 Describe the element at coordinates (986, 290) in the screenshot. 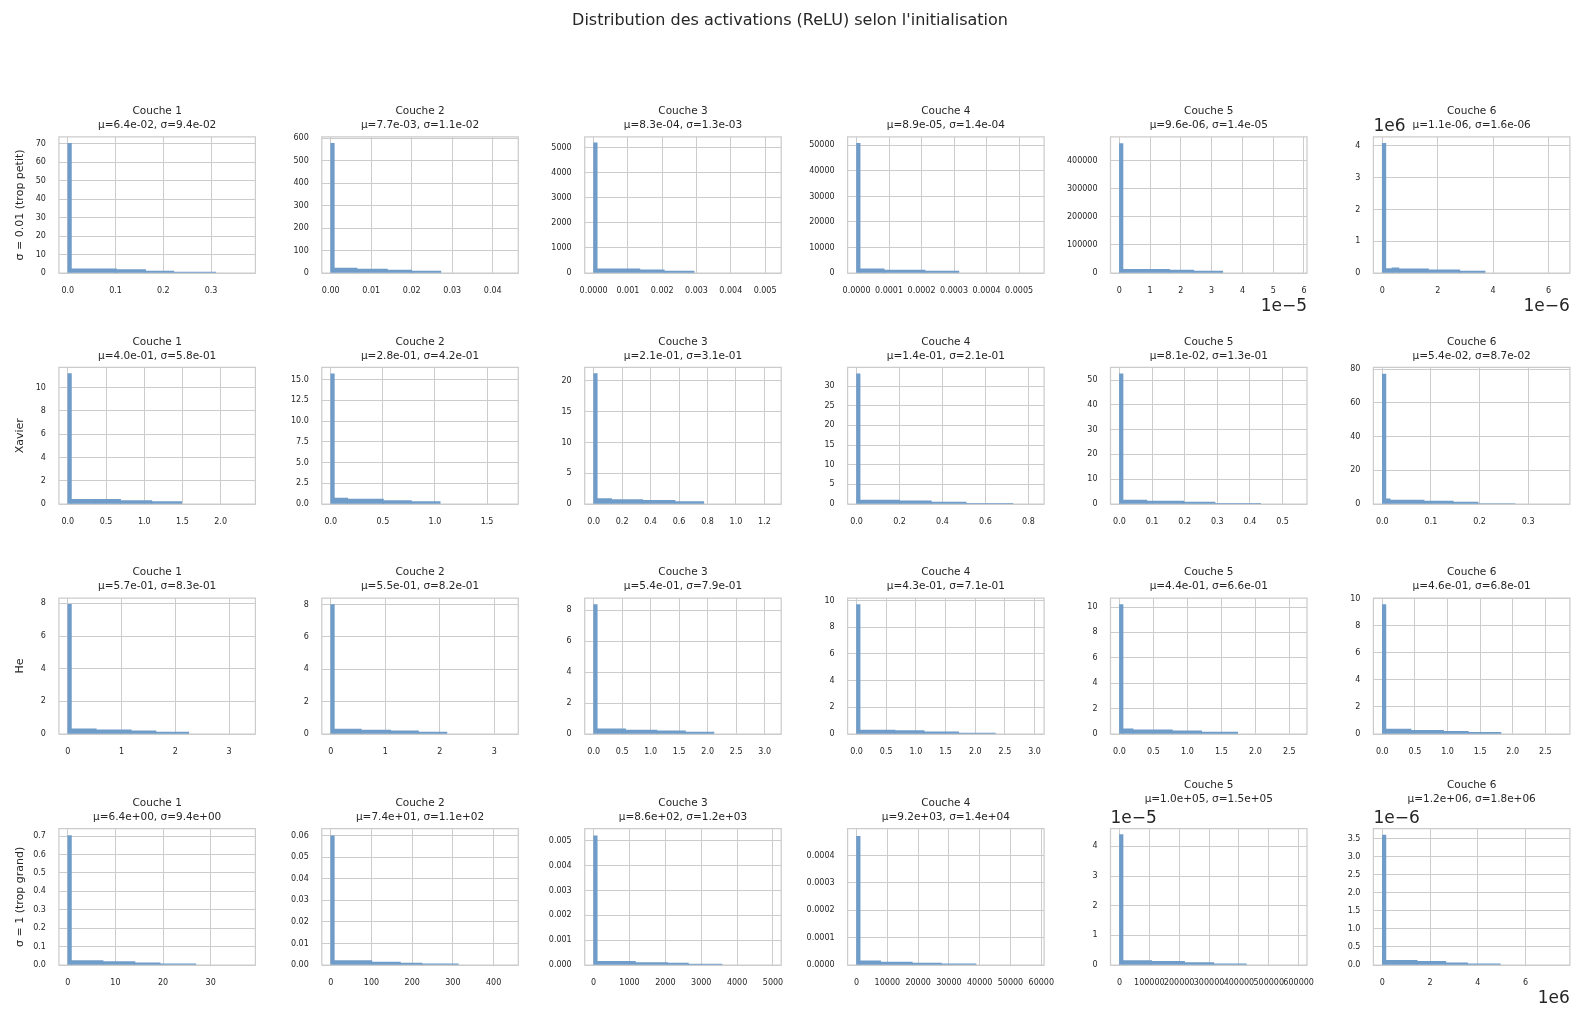

I see `x-tick-label: 0.0004` at that location.